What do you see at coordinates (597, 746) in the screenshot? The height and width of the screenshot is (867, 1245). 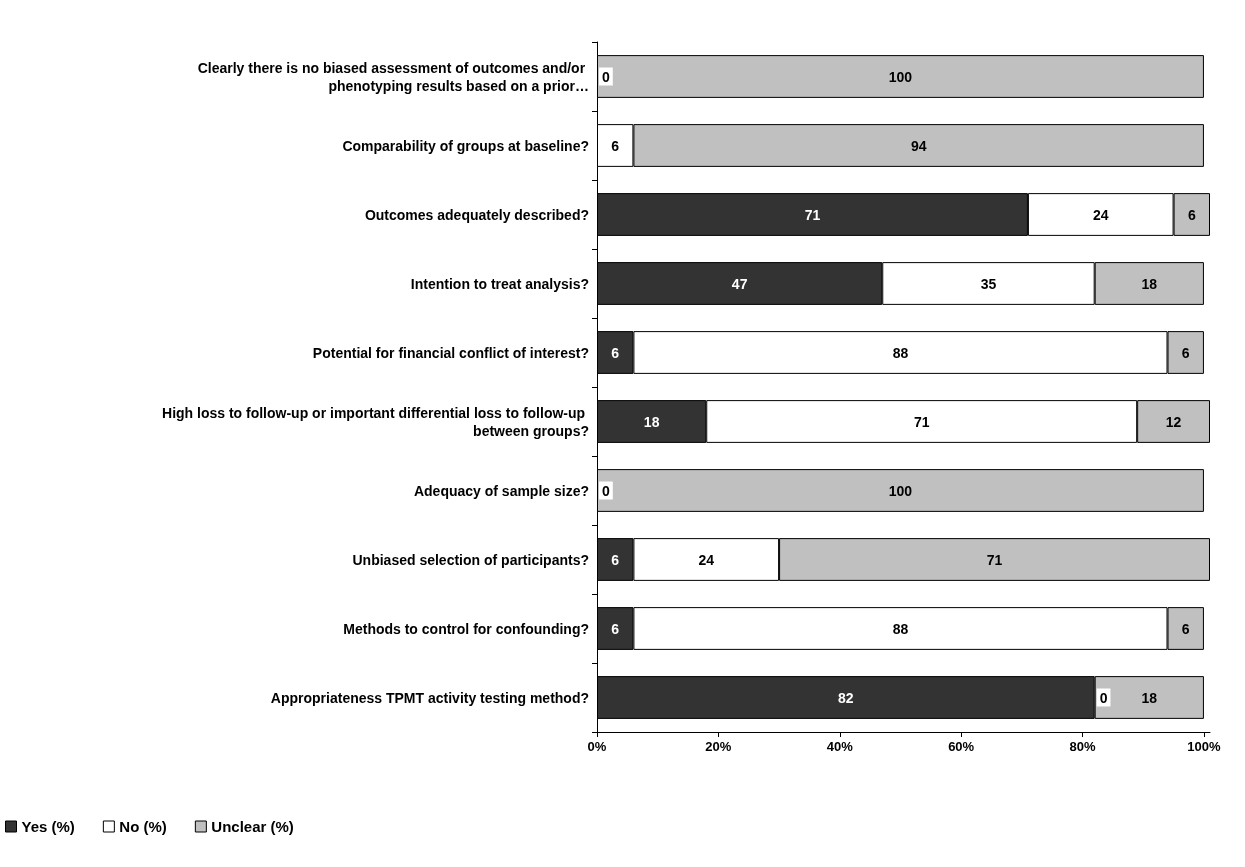 I see `x-tick-label: 0%` at bounding box center [597, 746].